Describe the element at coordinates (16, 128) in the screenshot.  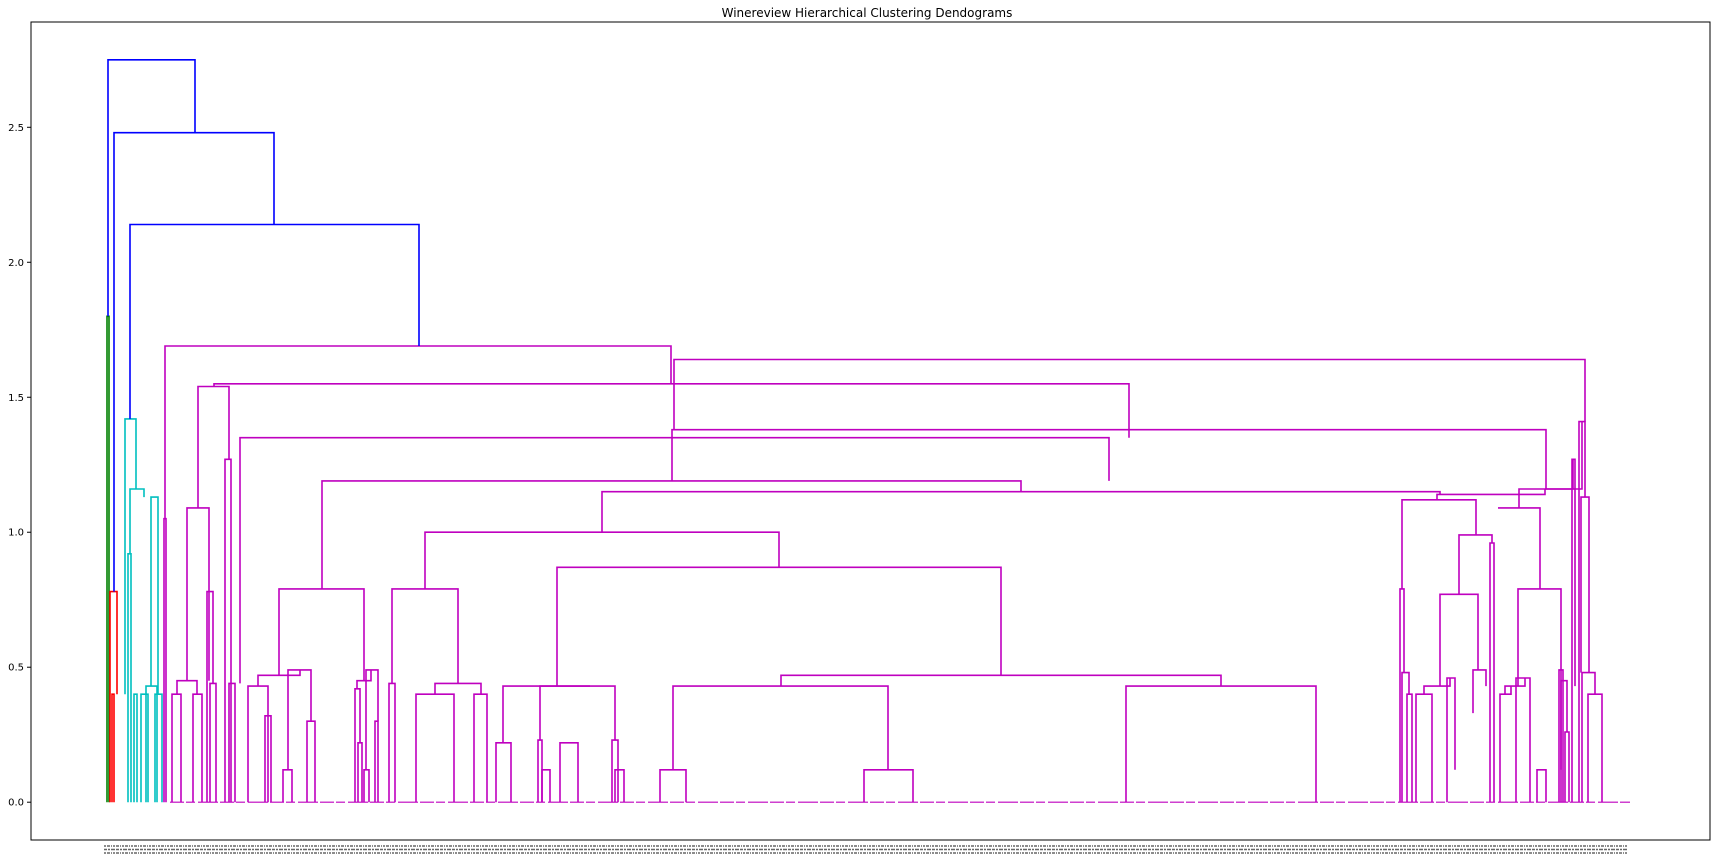
I see `y-tick-label: 2.5` at that location.